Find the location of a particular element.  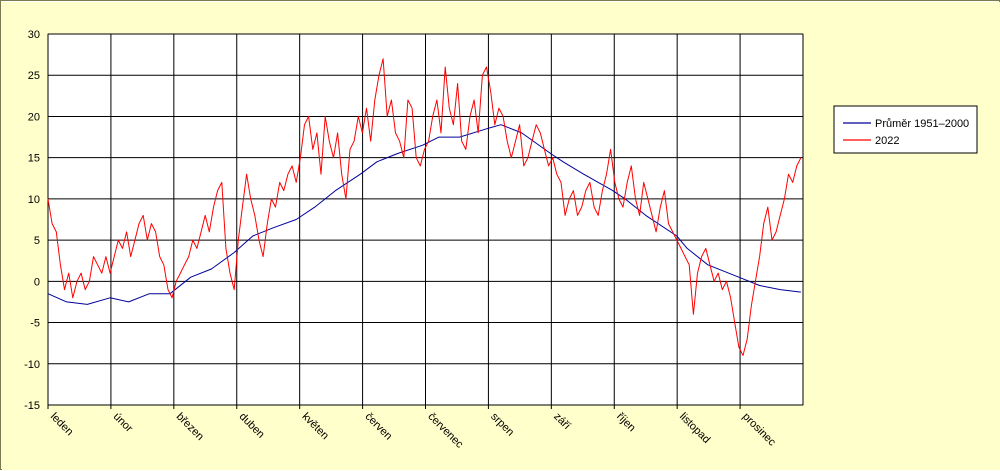

y-tick-label: -10 is located at coordinates (32, 365).